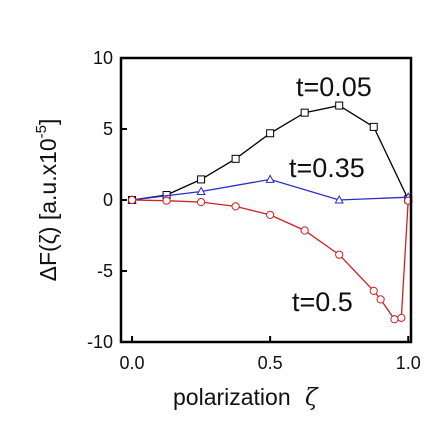 This screenshot has height=436, width=436. I want to click on y-tick-label: 5, so click(108, 129).